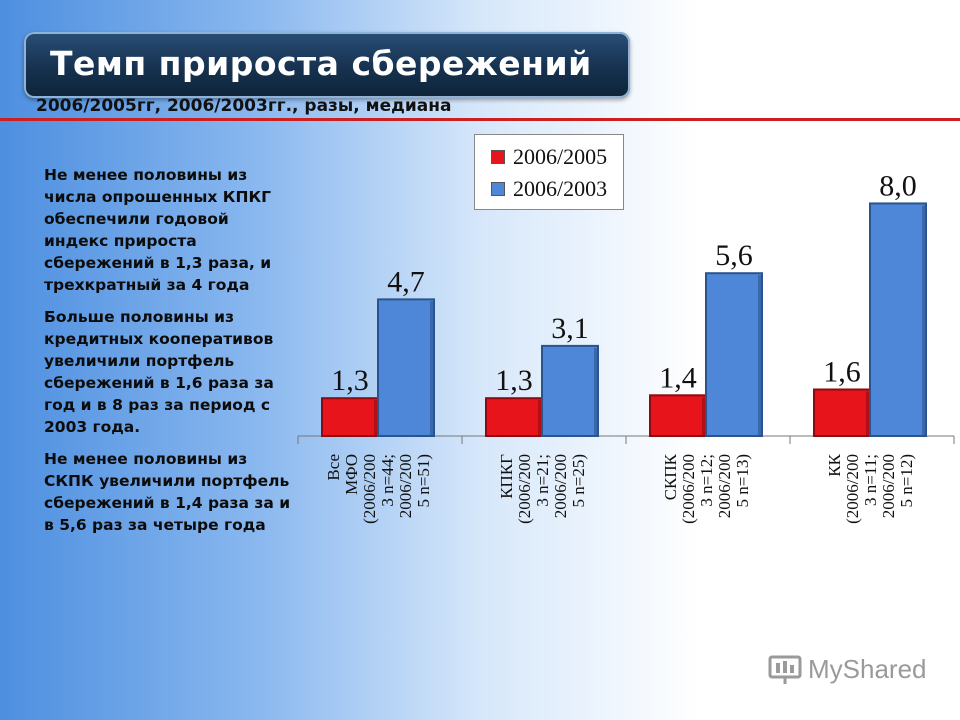 This screenshot has height=720, width=960. What do you see at coordinates (742, 481) in the screenshot?
I see `category-label: 5 n=13)` at bounding box center [742, 481].